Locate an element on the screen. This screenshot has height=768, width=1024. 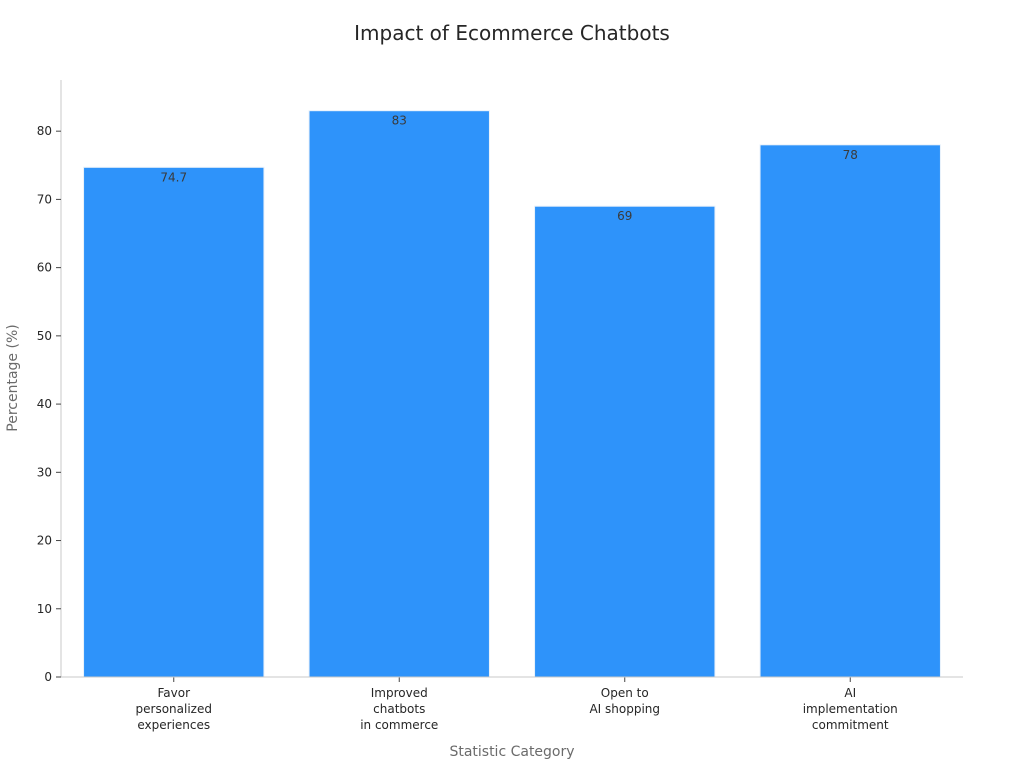
x-tick-label-line: in commerce is located at coordinates (399, 725).